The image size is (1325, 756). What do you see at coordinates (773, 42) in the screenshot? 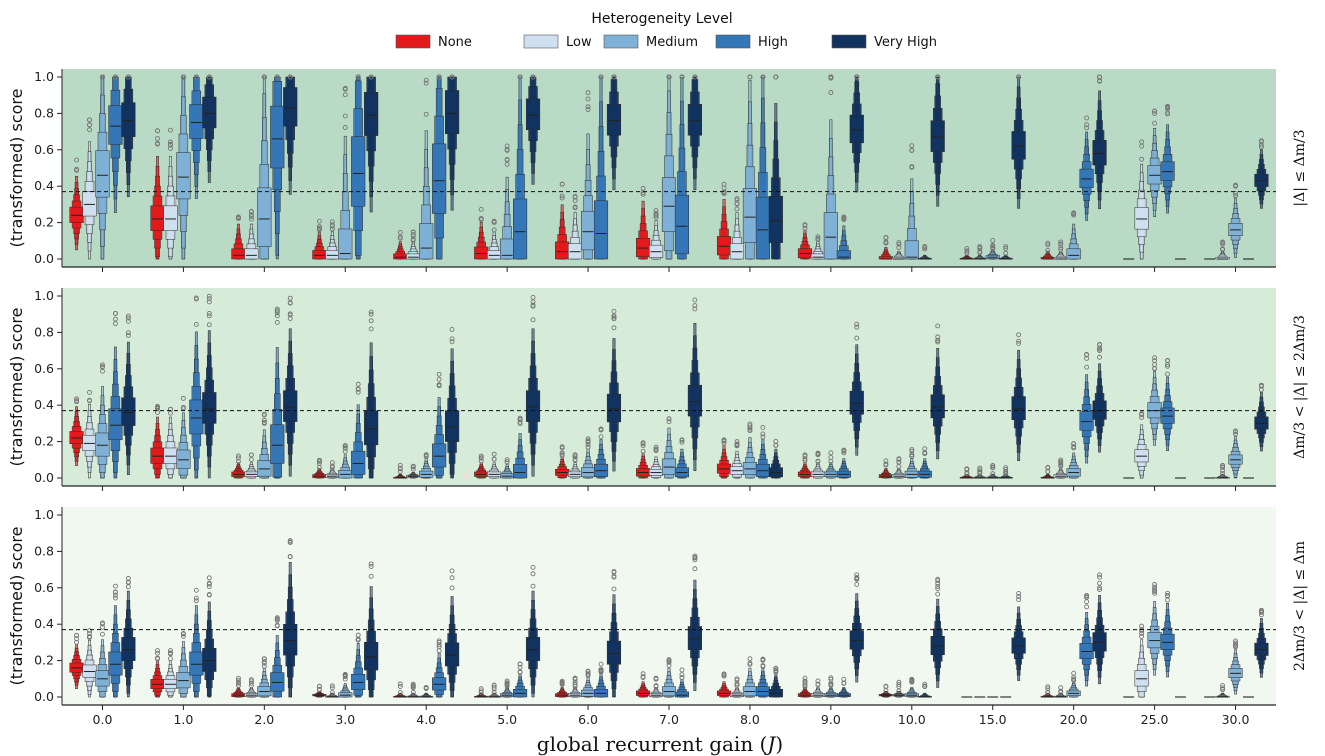
I see `legend-label: High` at bounding box center [773, 42].